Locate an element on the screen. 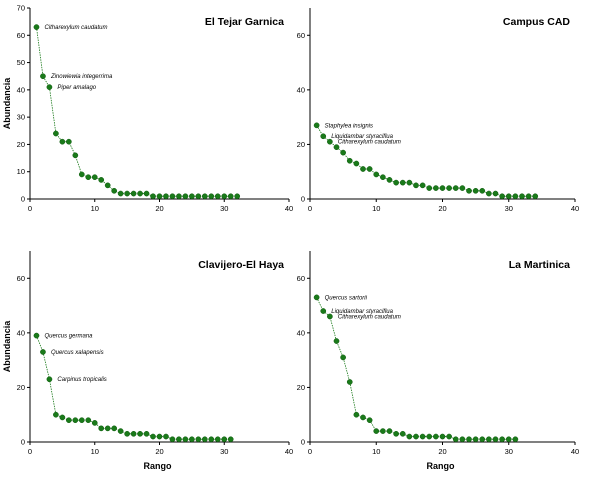 The width and height of the screenshot is (589, 480). x-axis-title: Rango is located at coordinates (441, 466).